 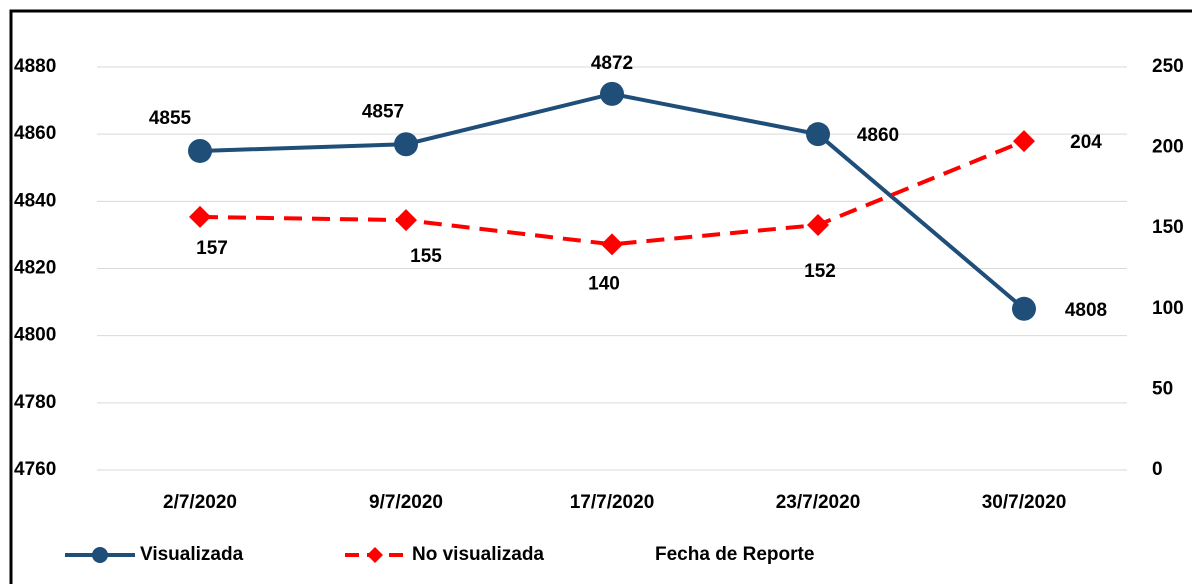 I want to click on data-label: 157, so click(x=212, y=248).